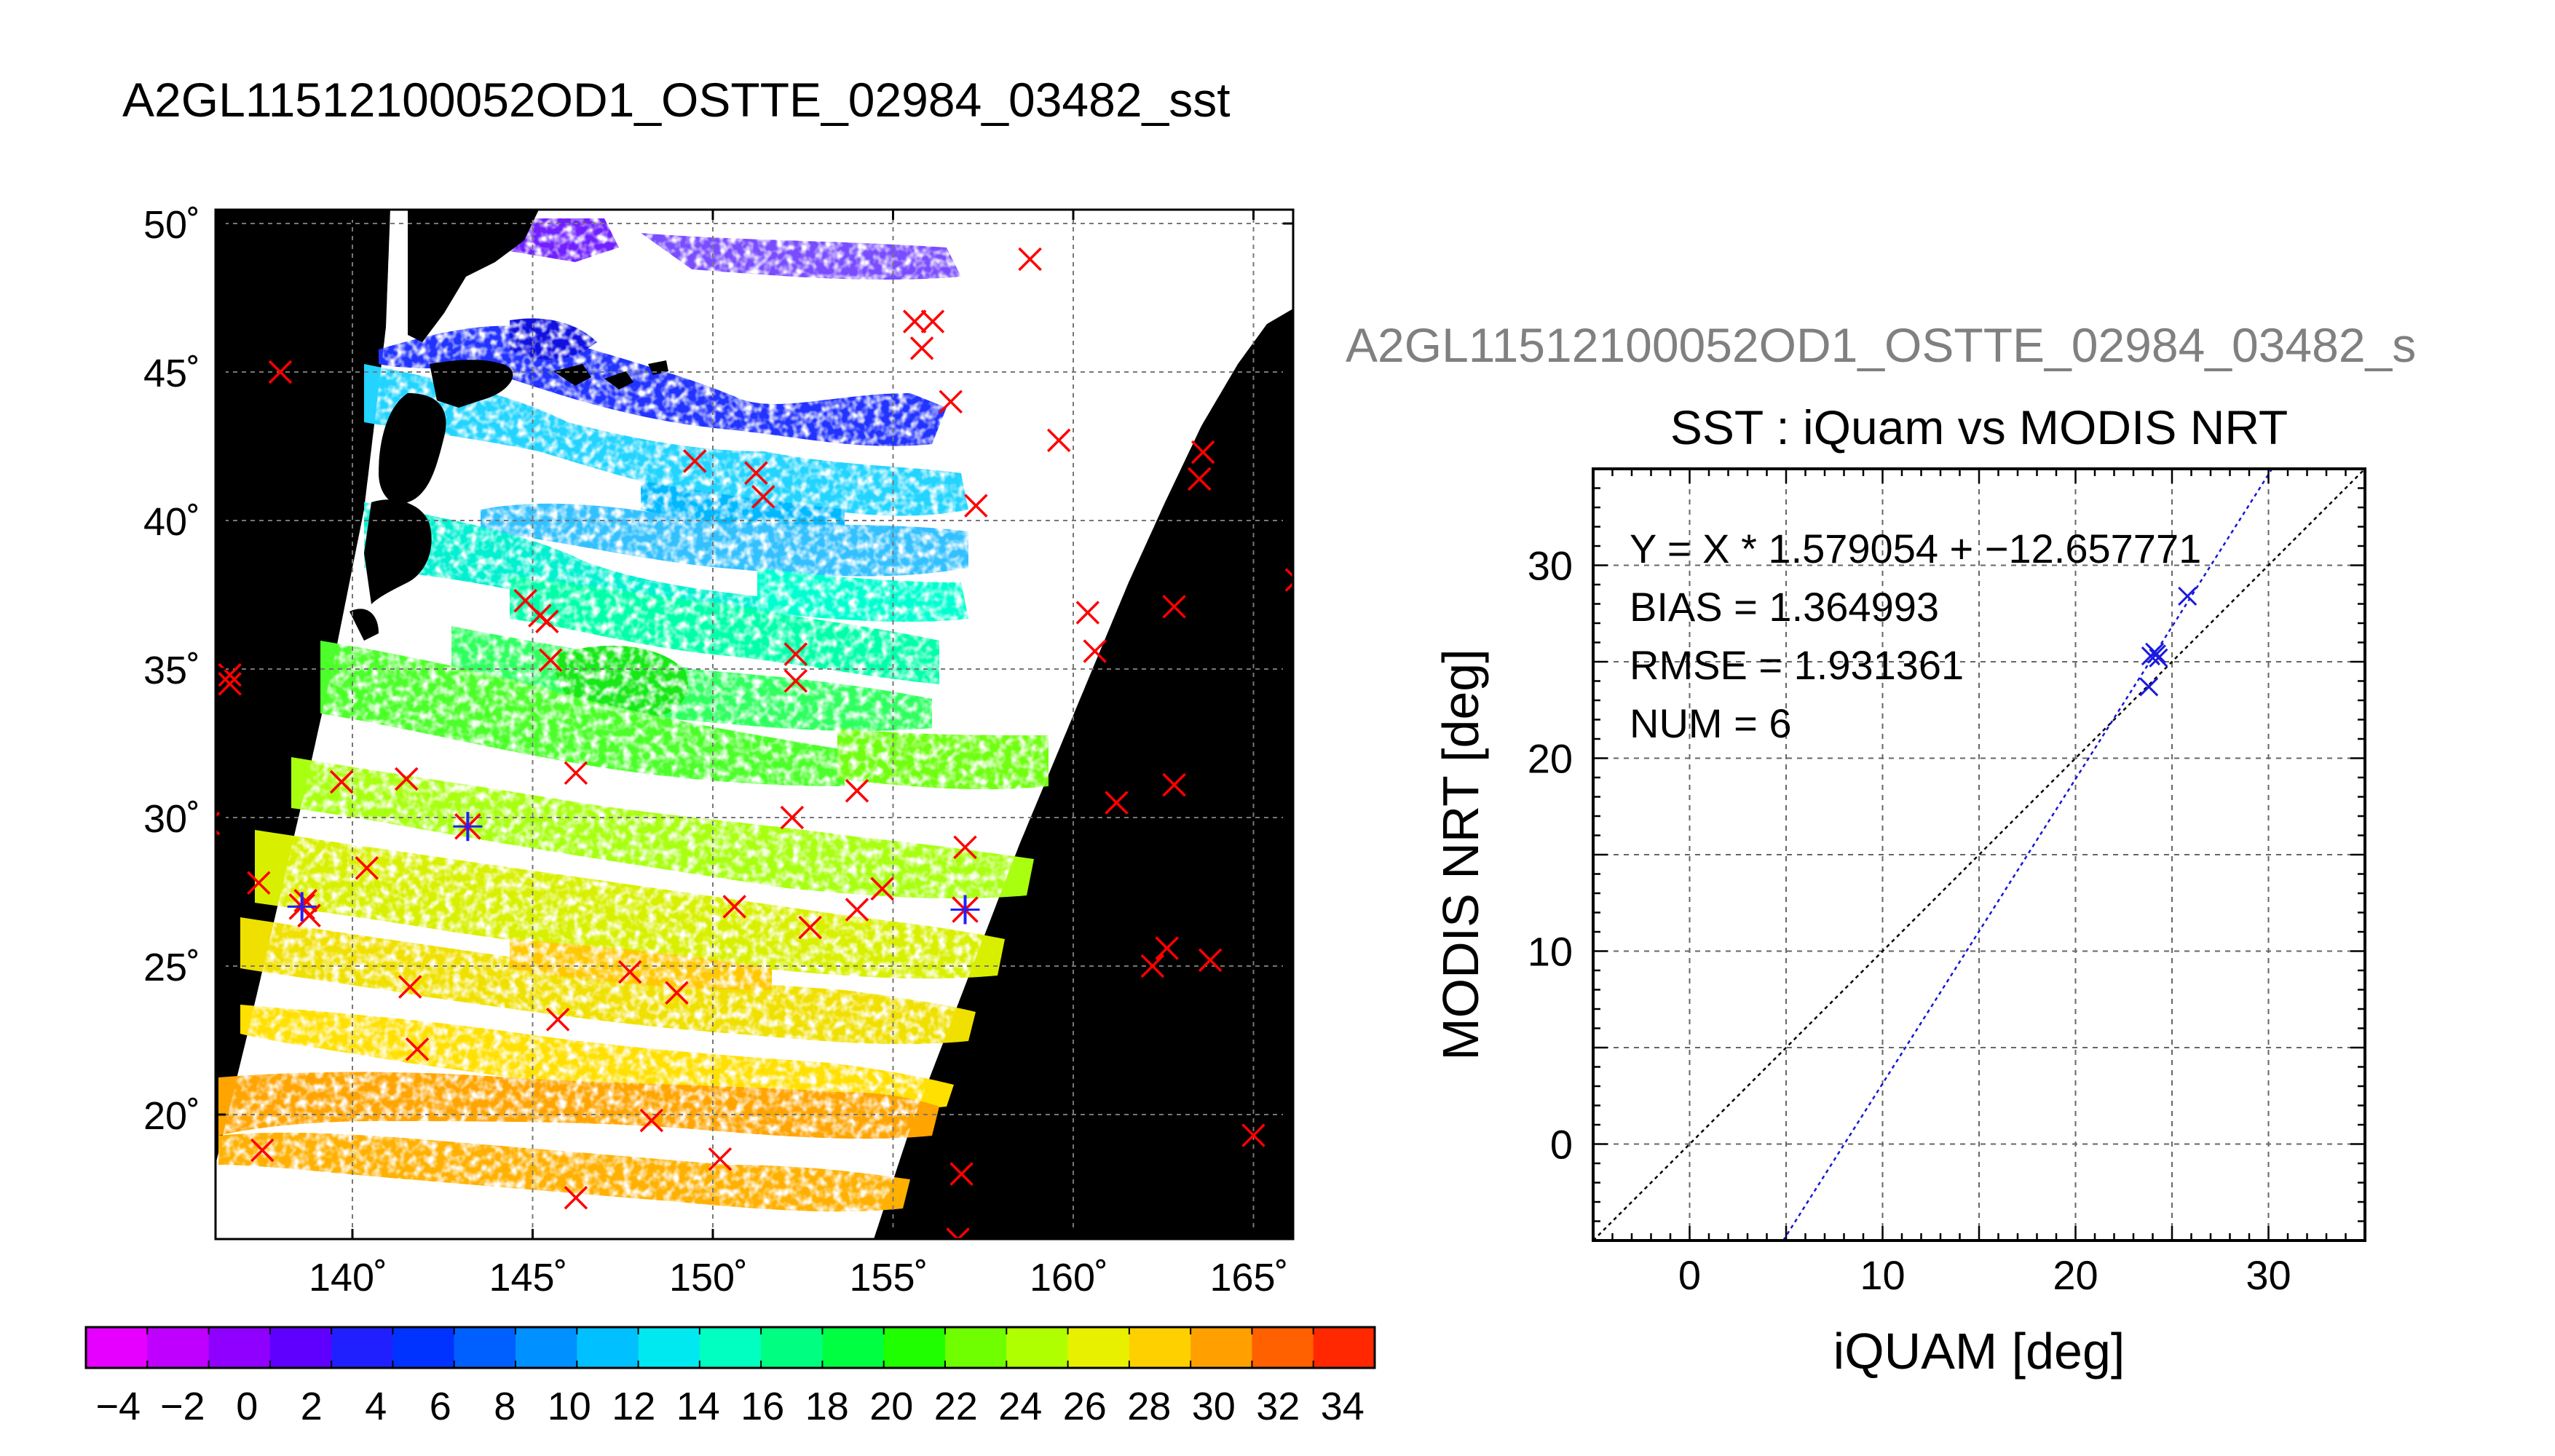  What do you see at coordinates (698, 1406) in the screenshot?
I see `colorbar-label: 14` at bounding box center [698, 1406].